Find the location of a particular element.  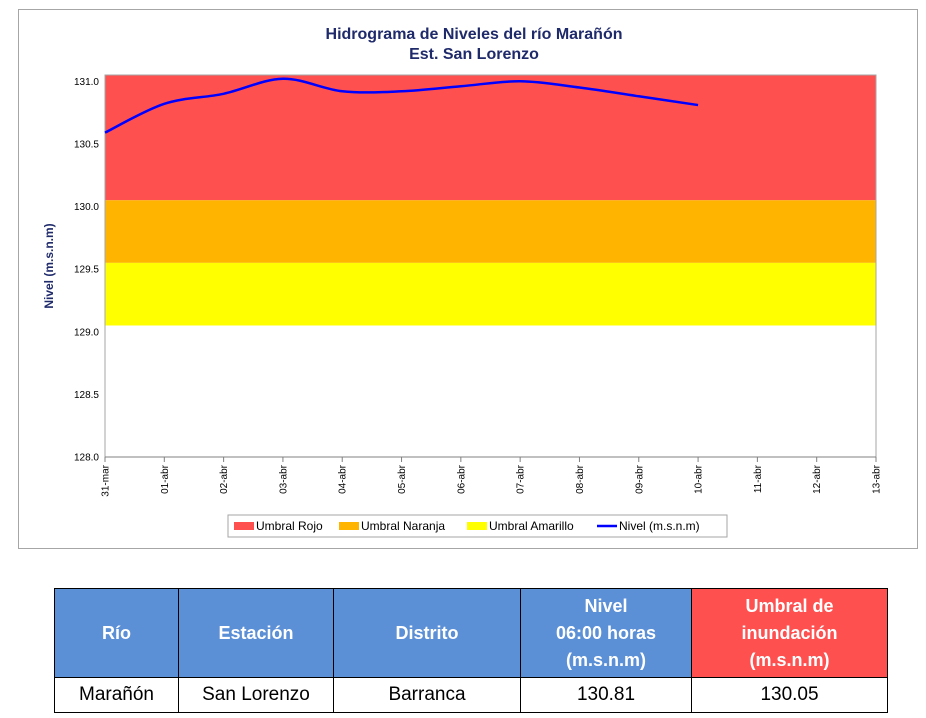

y-axis-ticks: 128.0 128.5 129.0 129.5 130.0 130.5 131.0 is located at coordinates (86, 270).